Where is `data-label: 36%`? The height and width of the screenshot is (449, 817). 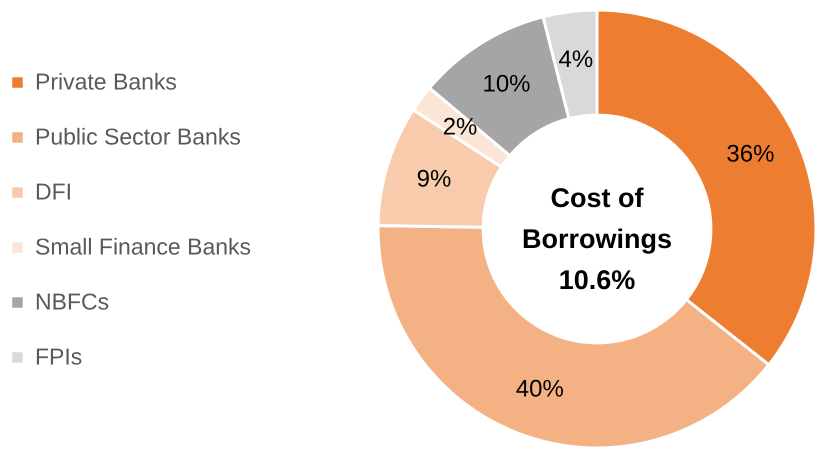
data-label: 36% is located at coordinates (750, 154).